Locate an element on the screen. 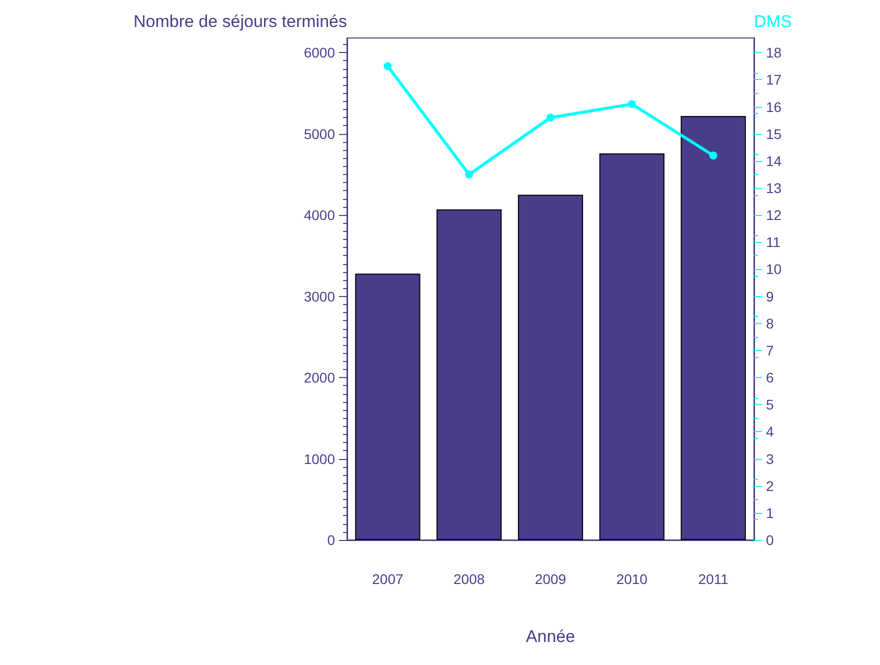 The height and width of the screenshot is (665, 880). y2-tick-label: 5 is located at coordinates (770, 404).